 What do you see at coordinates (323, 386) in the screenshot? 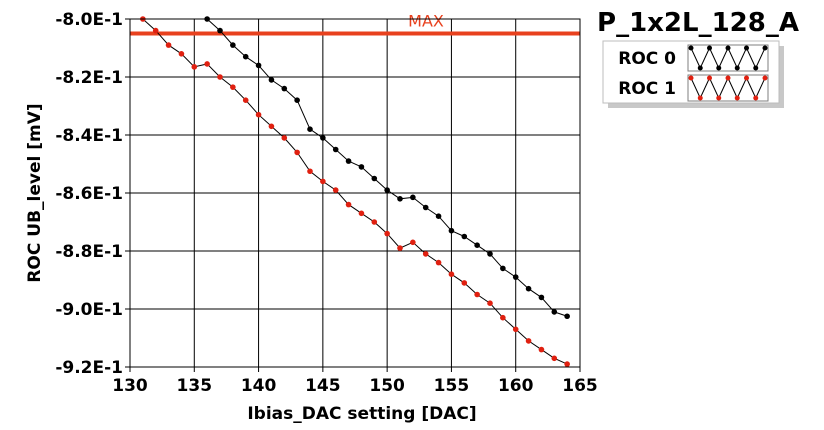
I see `x-tick-label: 145` at bounding box center [323, 386].